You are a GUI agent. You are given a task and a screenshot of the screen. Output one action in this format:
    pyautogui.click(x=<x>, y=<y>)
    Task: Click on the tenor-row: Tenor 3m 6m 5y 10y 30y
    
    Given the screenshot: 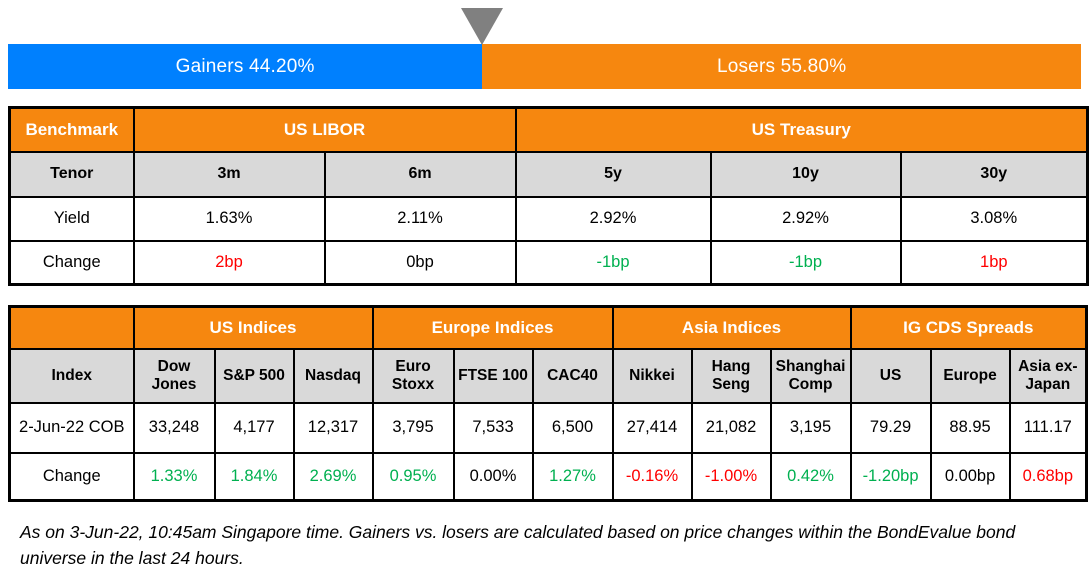 What is the action you would take?
    pyautogui.click(x=548, y=174)
    